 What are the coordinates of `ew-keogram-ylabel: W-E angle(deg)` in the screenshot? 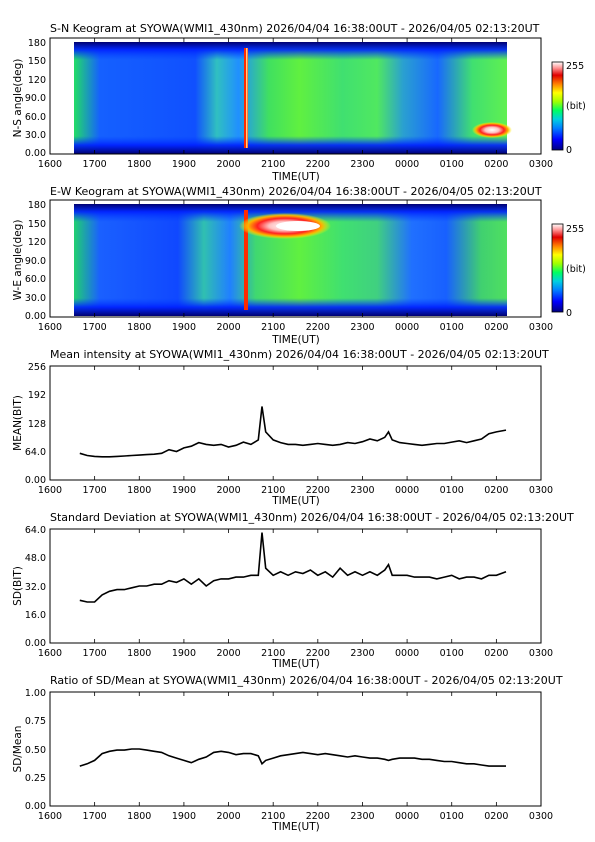 It's located at (18, 260).